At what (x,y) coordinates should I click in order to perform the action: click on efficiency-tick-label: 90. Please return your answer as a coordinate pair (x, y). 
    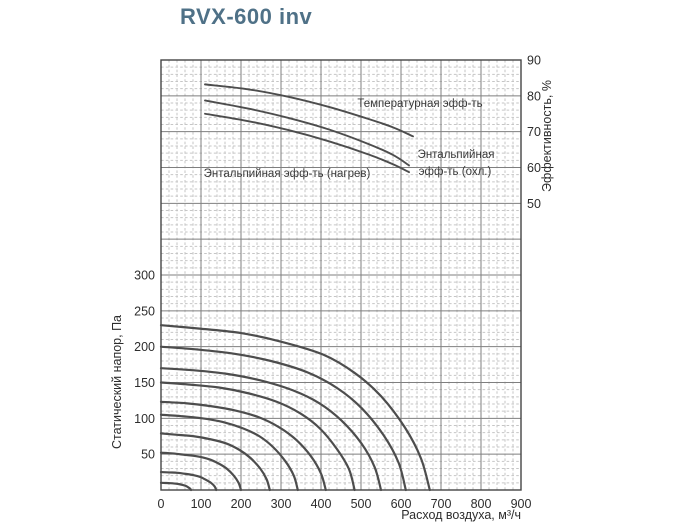
    Looking at the image, I should click on (534, 61).